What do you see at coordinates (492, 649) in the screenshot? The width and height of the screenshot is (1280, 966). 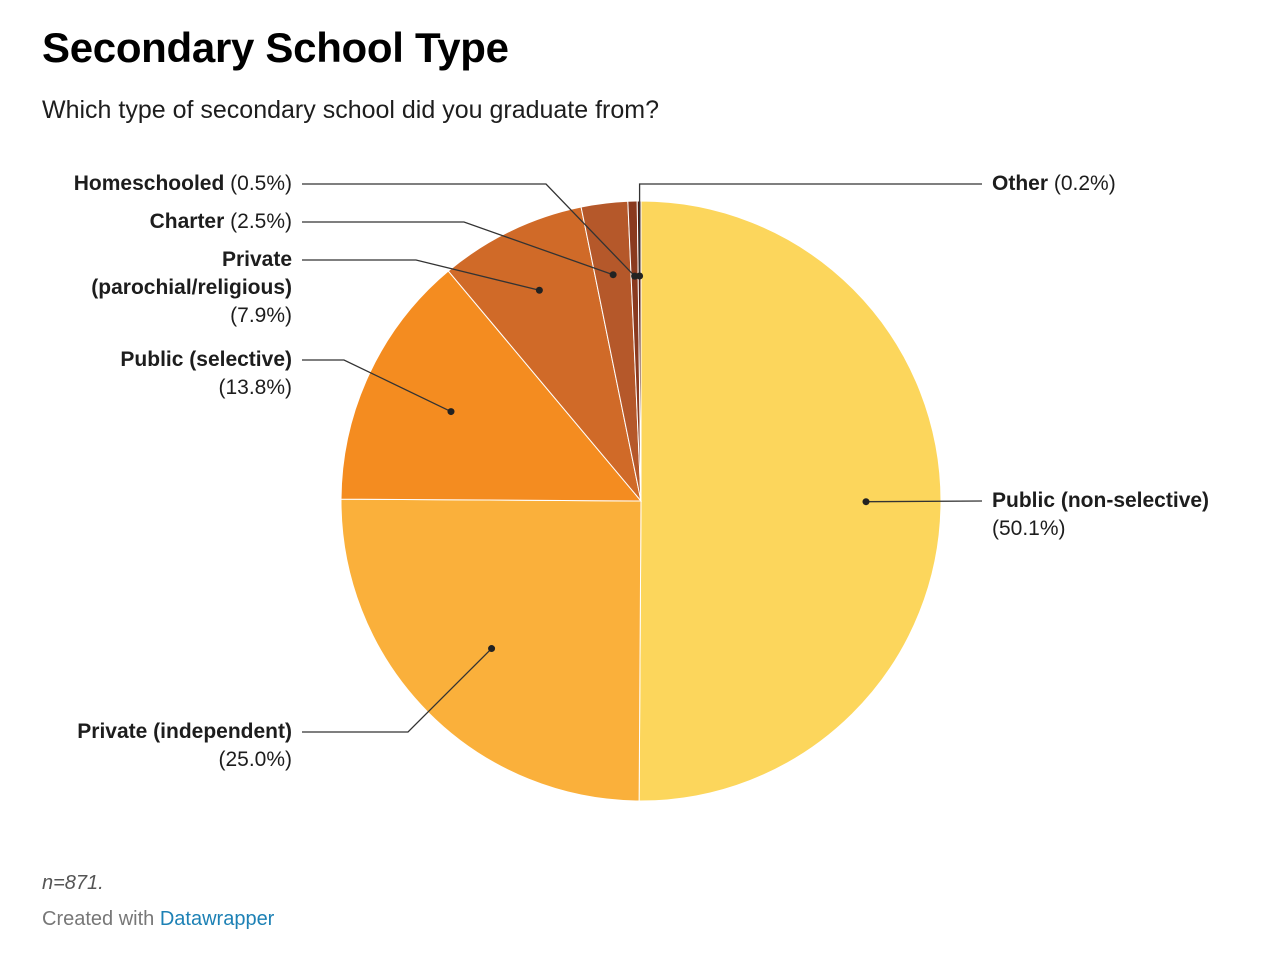 I see `leader-dot-private-independent` at bounding box center [492, 649].